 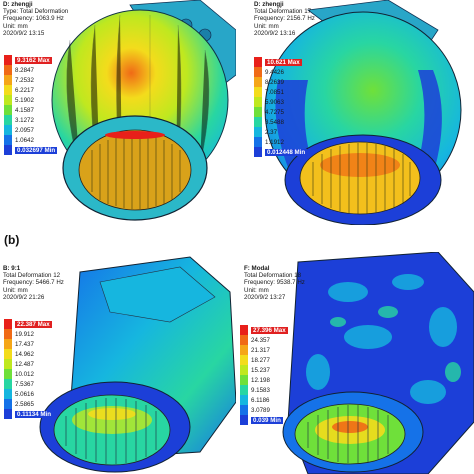 I want to click on legend-value: 9.4426, so click(x=274, y=72).